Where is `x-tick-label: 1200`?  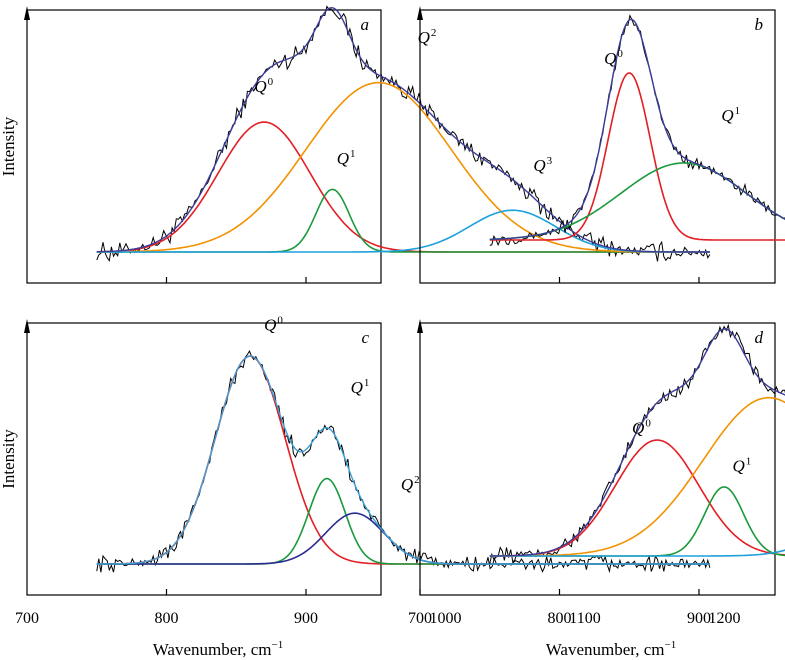
x-tick-label: 1200 is located at coordinates (725, 618).